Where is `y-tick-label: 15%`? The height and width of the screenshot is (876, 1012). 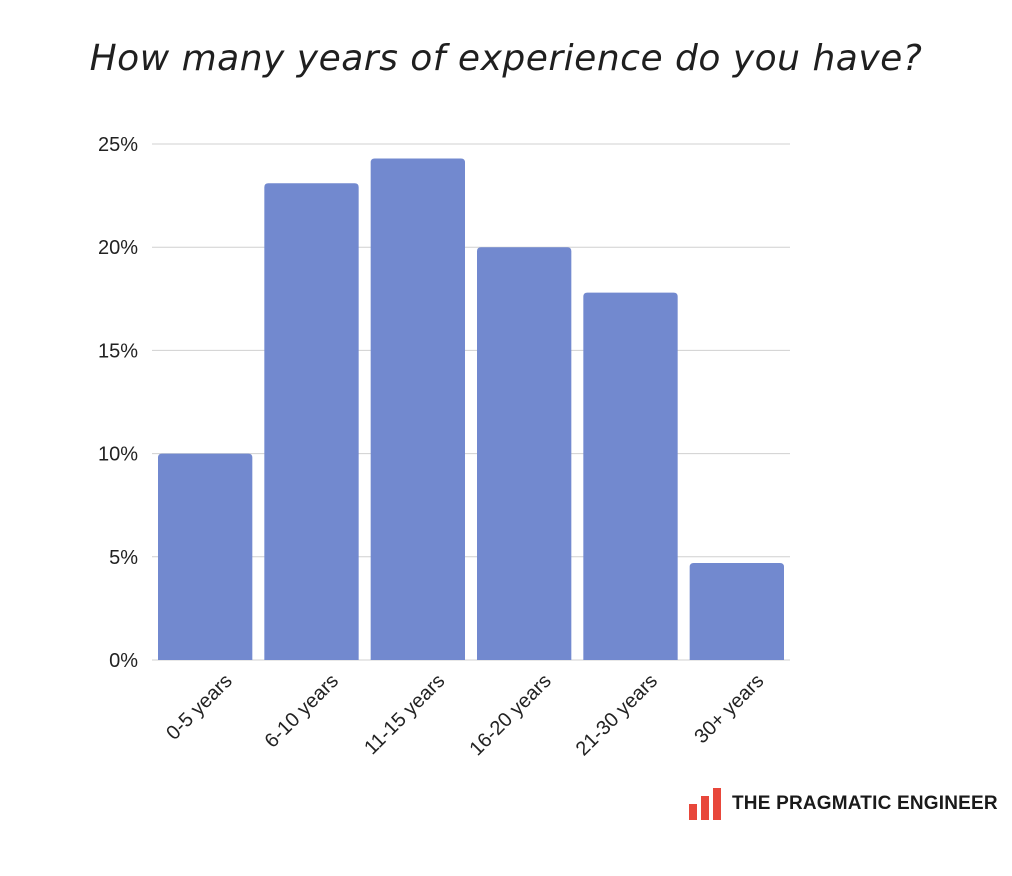 y-tick-label: 15% is located at coordinates (118, 351).